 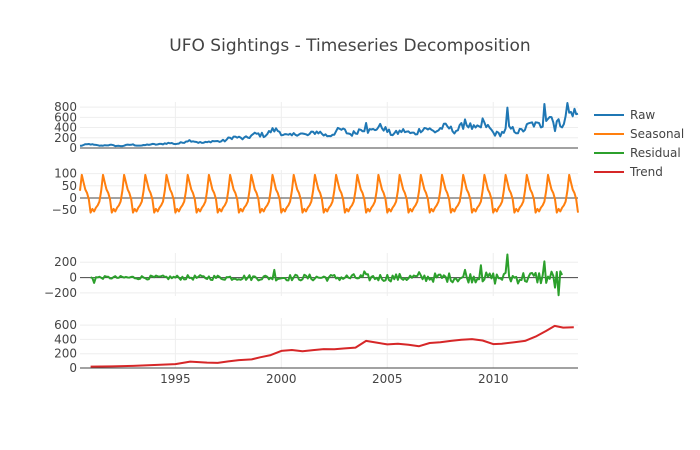 What do you see at coordinates (65, 174) in the screenshot?
I see `y-tick-label: 100` at bounding box center [65, 174].